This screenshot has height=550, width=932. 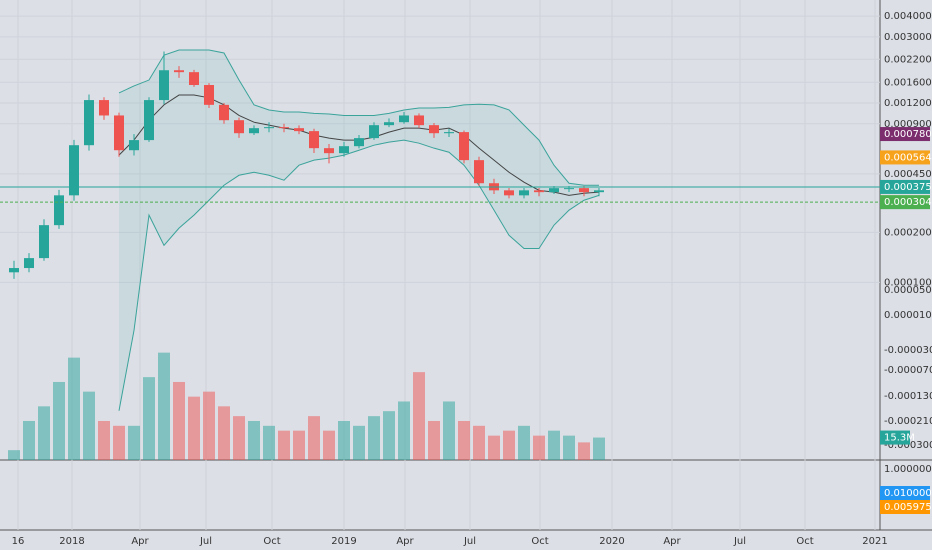 What do you see at coordinates (908, 134) in the screenshot?
I see `price-label: 0.0007807` at bounding box center [908, 134].